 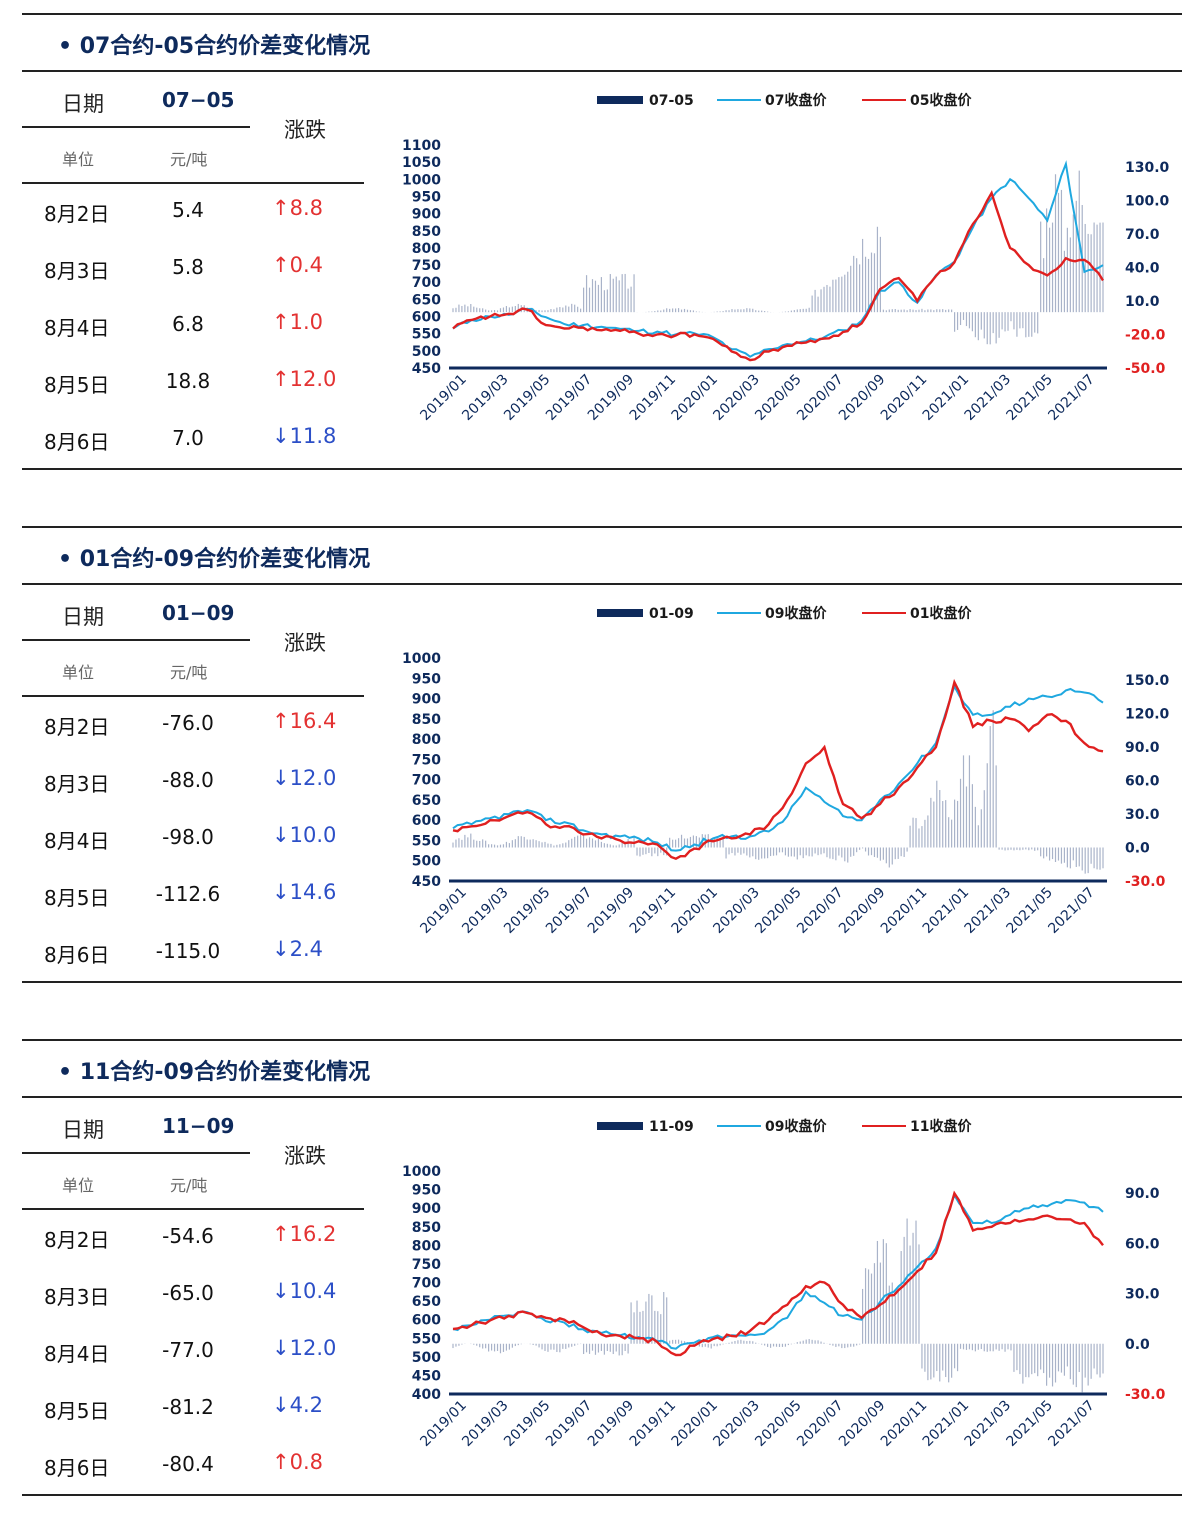 I want to click on left-axis-tick-label: 1000, so click(x=421, y=1172).